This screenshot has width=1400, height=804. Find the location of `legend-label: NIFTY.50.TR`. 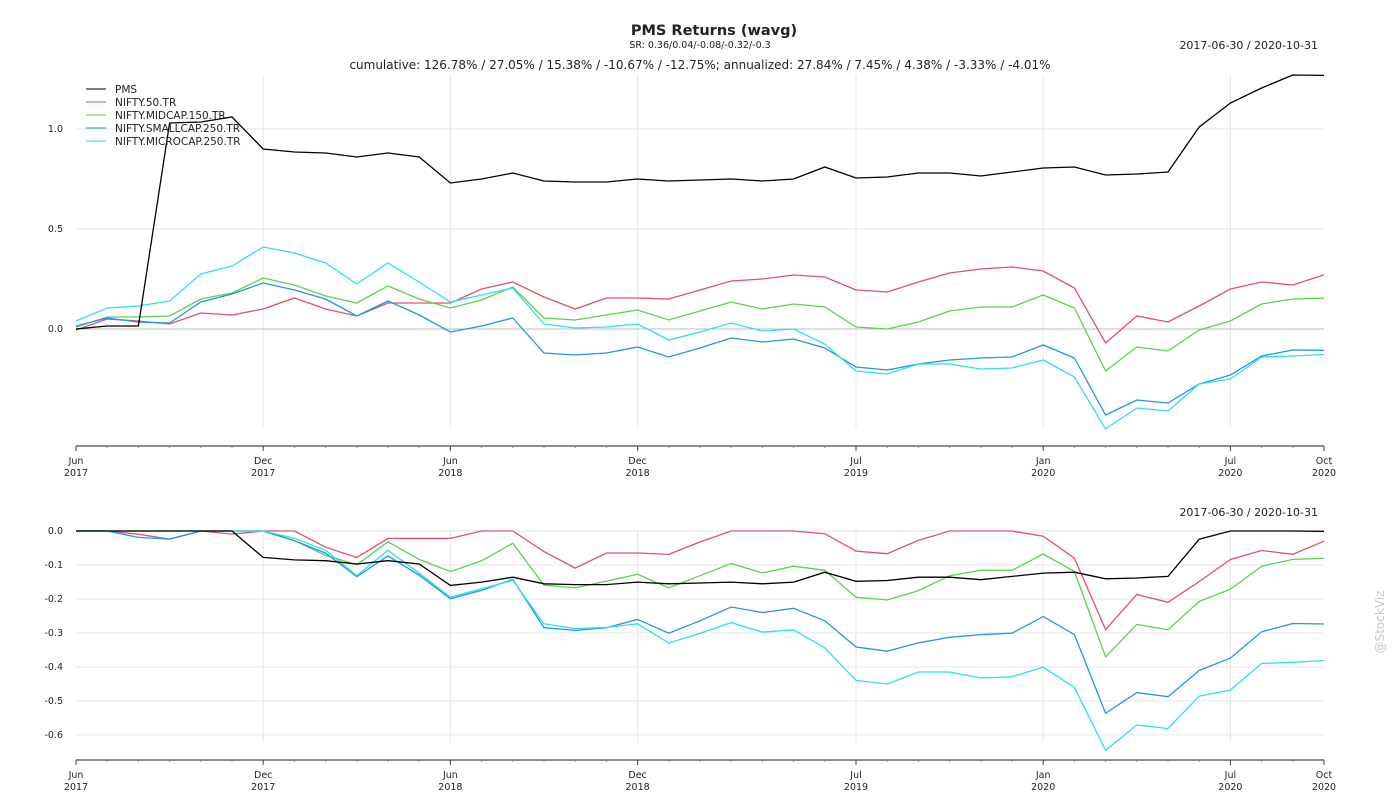

legend-label: NIFTY.50.TR is located at coordinates (145, 103).